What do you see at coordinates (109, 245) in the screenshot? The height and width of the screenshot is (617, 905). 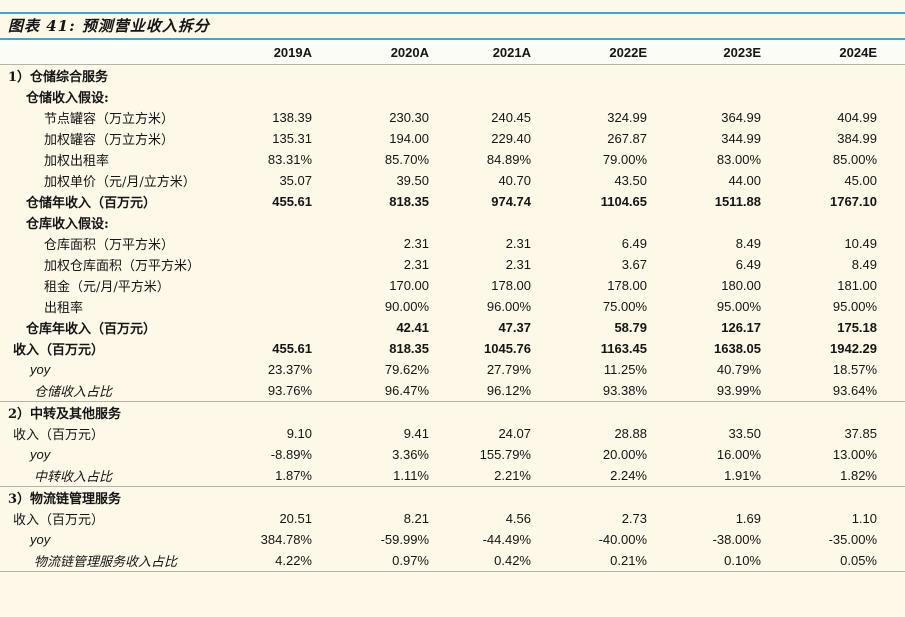 I see `row-label: 仓库面积（万平方米）` at bounding box center [109, 245].